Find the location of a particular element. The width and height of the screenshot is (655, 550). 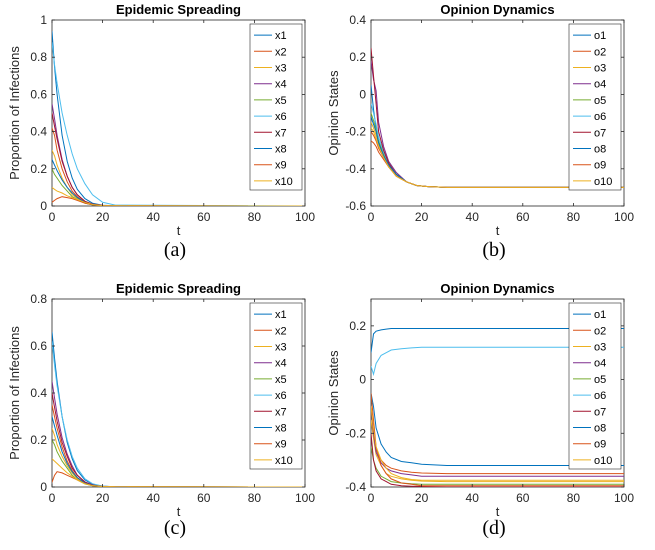

series-line-o8 is located at coordinates (497, 429).